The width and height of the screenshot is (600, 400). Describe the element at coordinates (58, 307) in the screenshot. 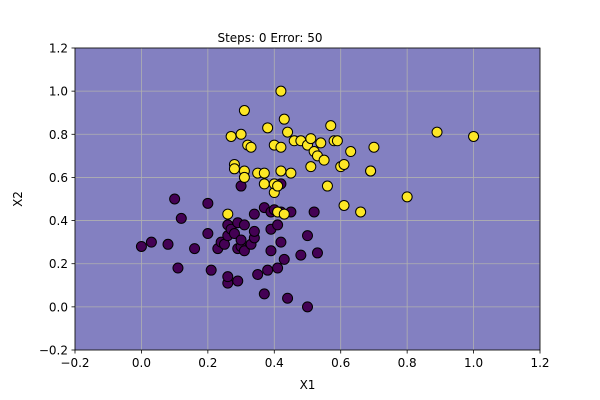

I see `y-tick-label: 0.0` at that location.